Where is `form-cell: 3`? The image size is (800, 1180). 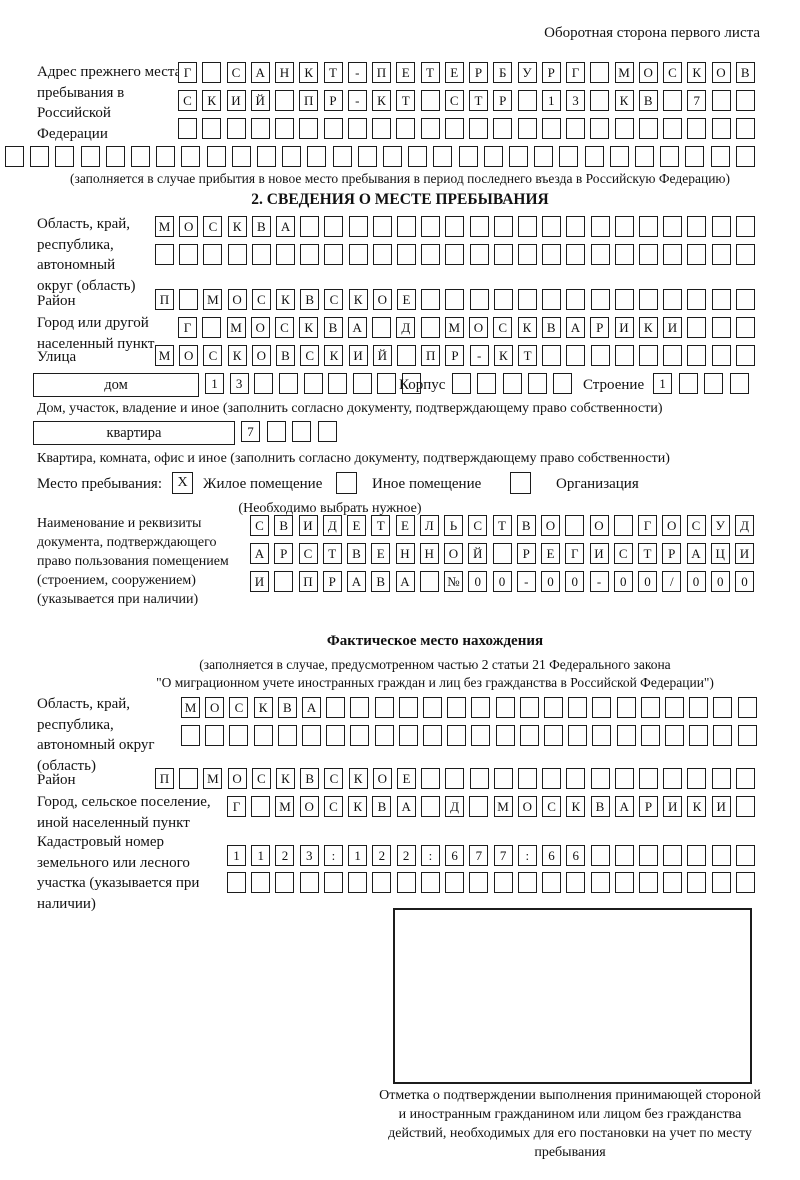 form-cell: 3 is located at coordinates (239, 383).